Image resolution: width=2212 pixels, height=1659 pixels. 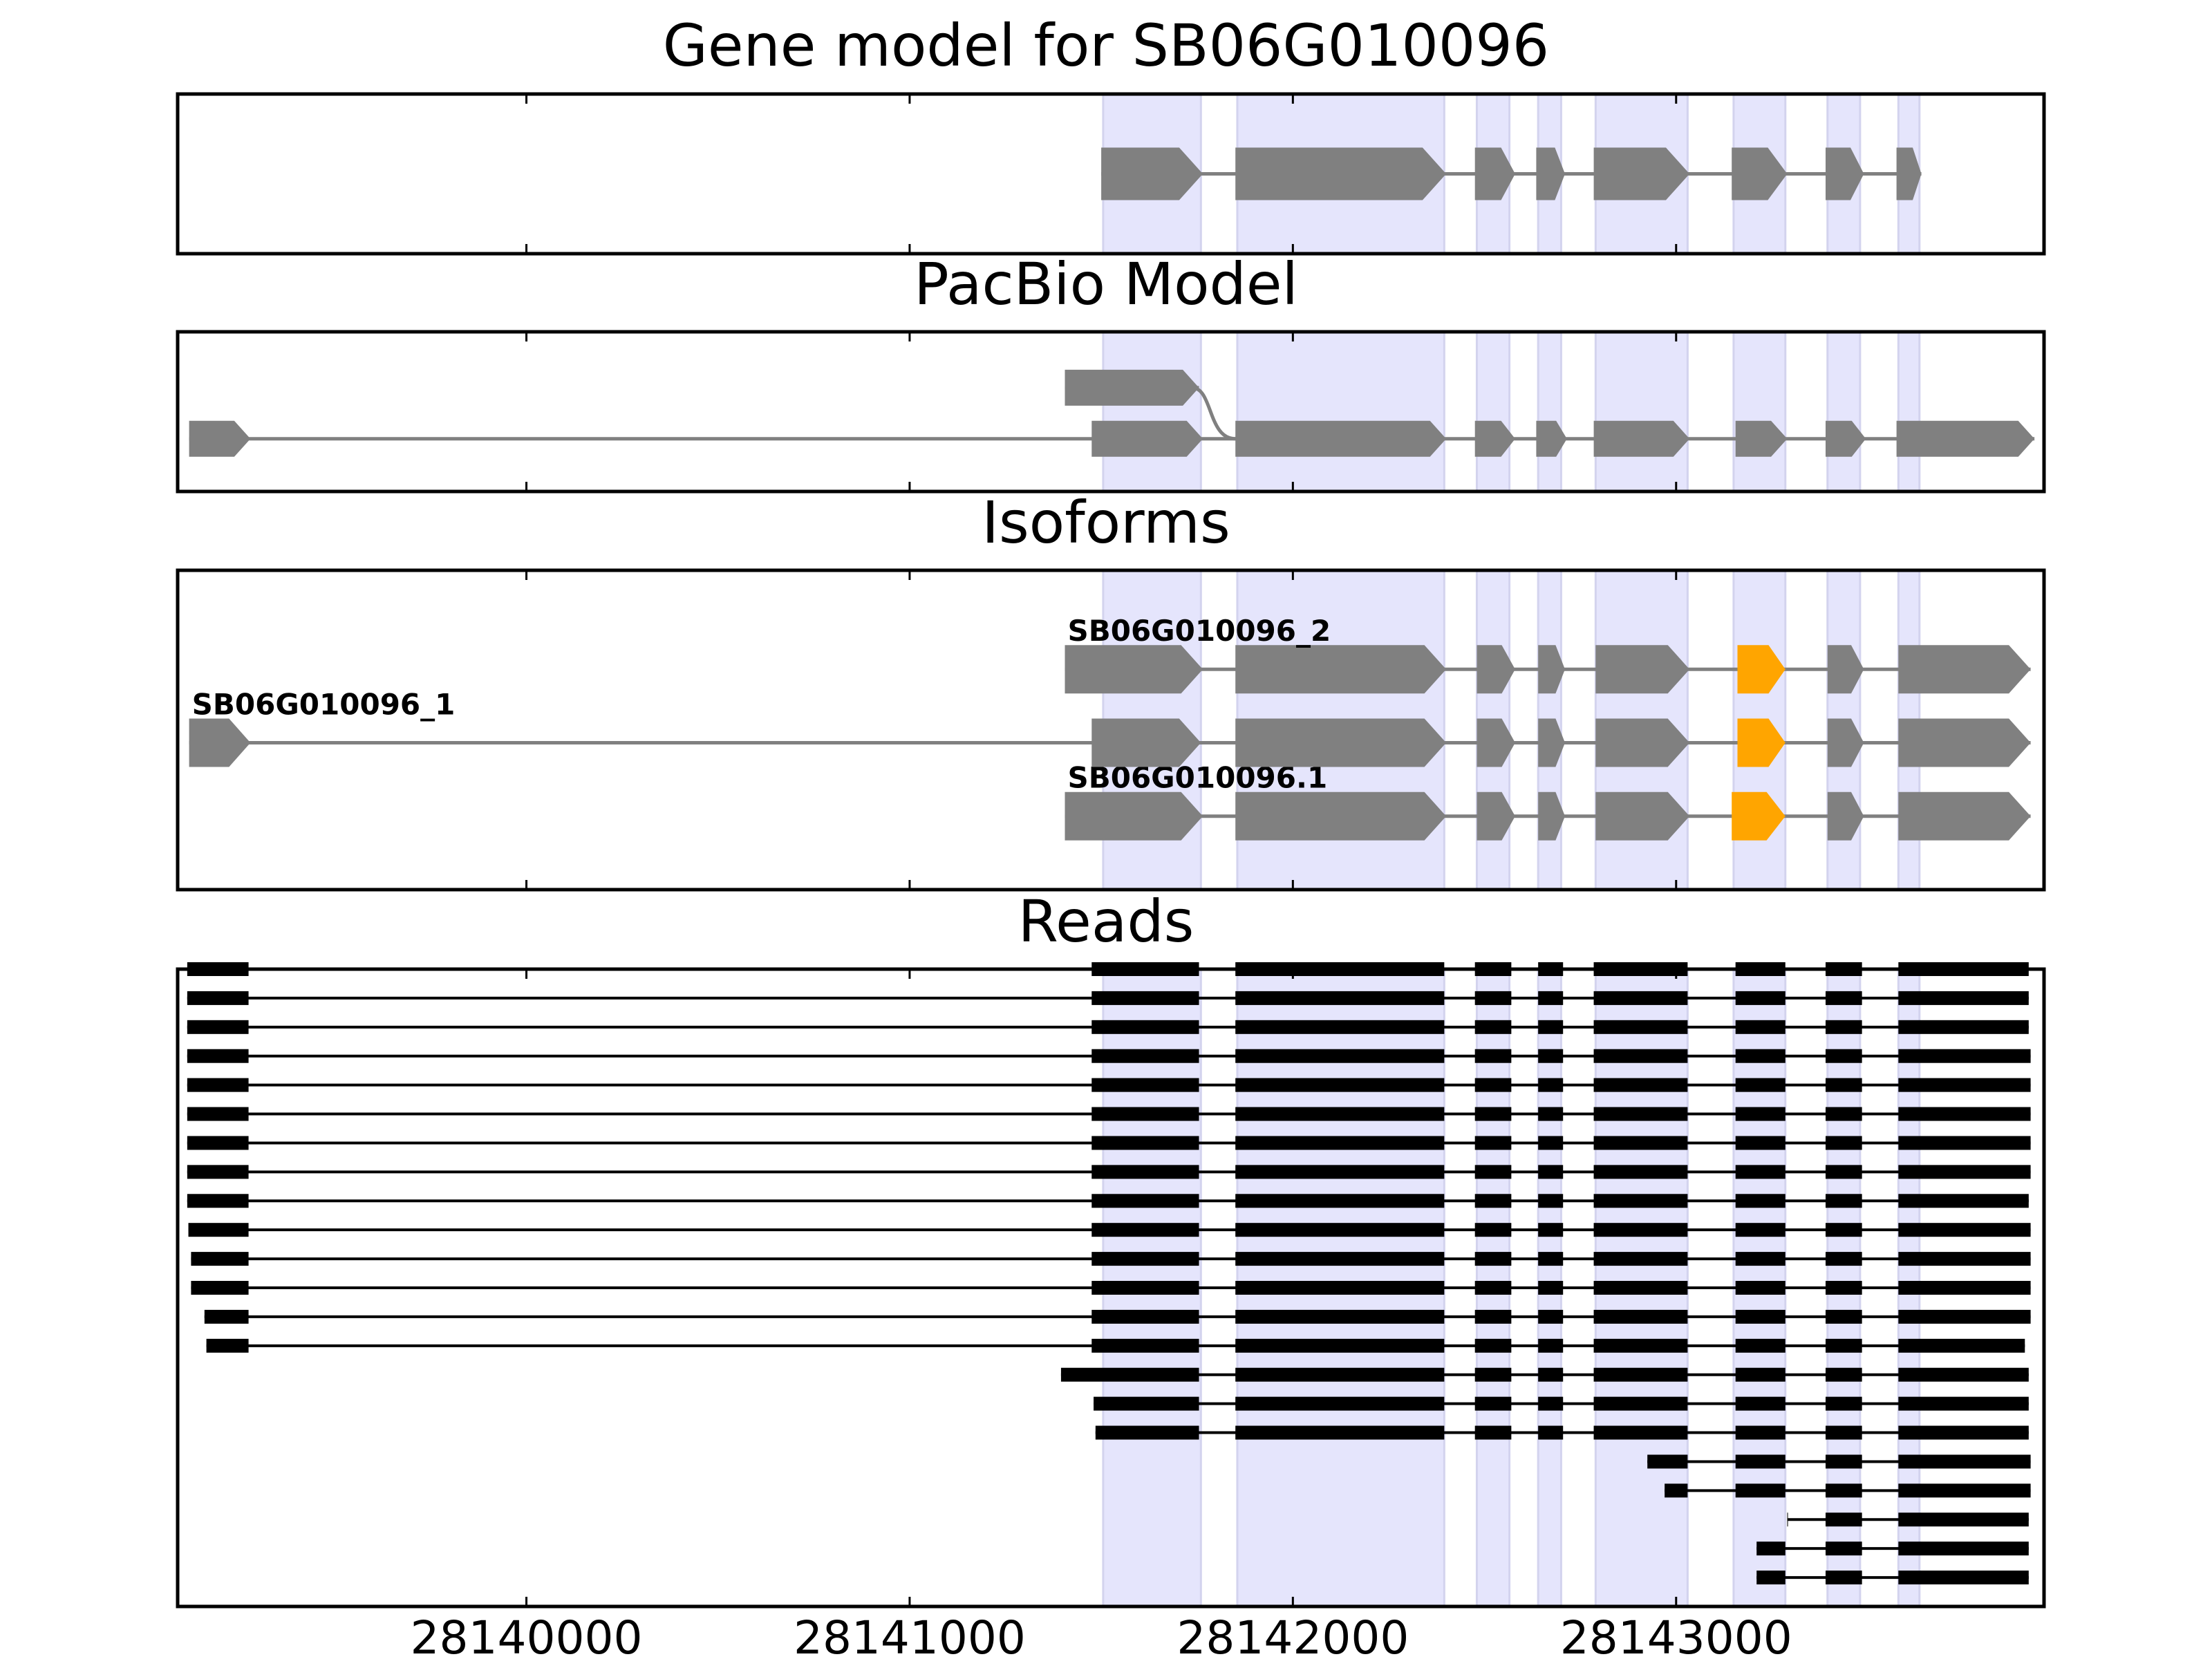 What do you see at coordinates (1101, 1635) in the screenshot?
I see `x-axis: 28140000 28141000 28142000 28143000` at bounding box center [1101, 1635].